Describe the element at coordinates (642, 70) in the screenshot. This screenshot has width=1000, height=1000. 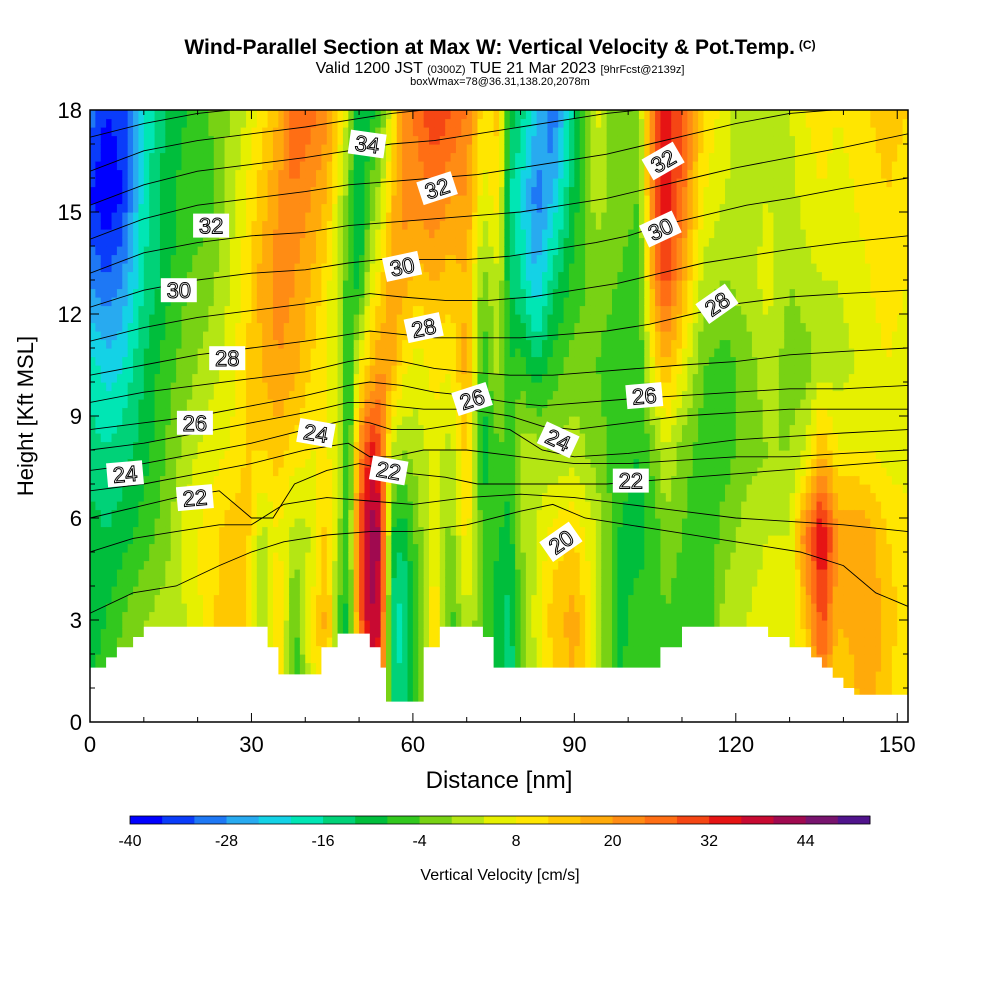
I see `forecast-info: [9hrFcst@2139z]` at that location.